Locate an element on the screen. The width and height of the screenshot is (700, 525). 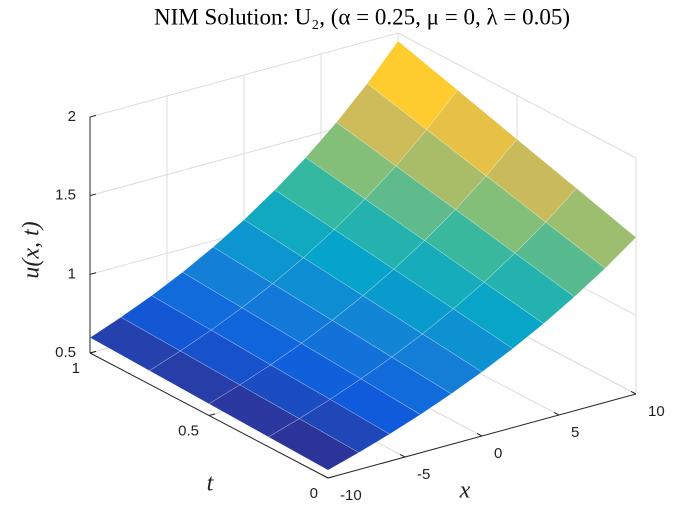
y-tick-label: 0 is located at coordinates (314, 493).